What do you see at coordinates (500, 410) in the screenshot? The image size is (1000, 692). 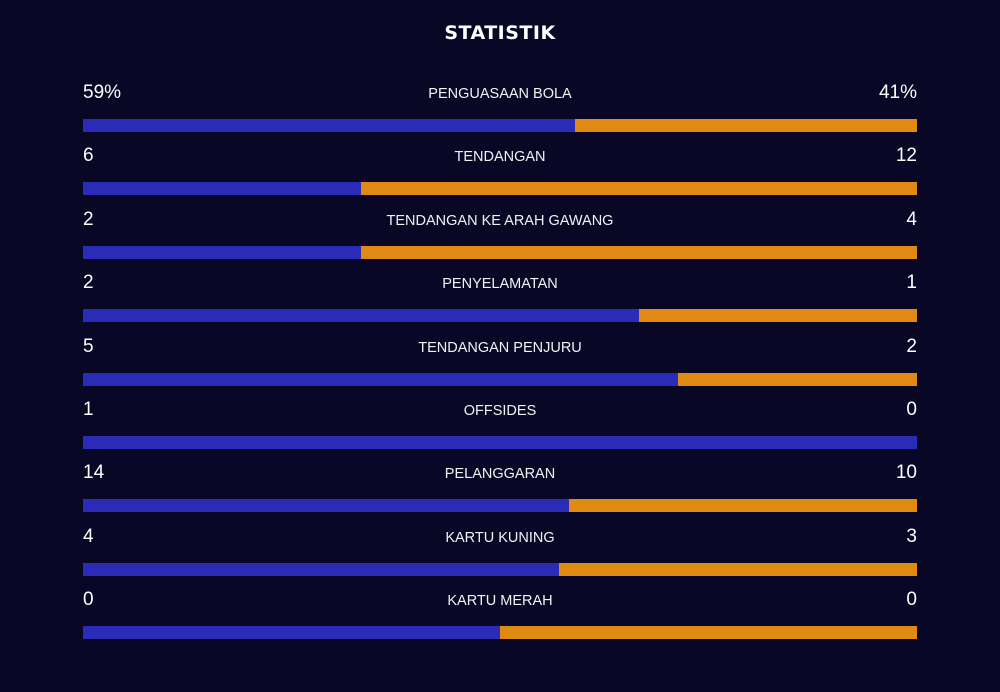 I see `stat-label: OFFSIDES` at bounding box center [500, 410].